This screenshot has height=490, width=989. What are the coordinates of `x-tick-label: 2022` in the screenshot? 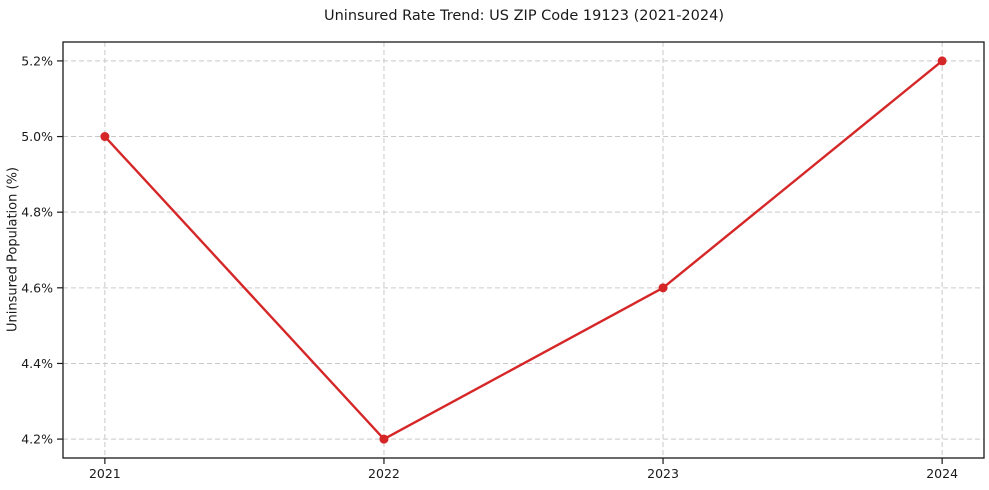 It's located at (384, 473).